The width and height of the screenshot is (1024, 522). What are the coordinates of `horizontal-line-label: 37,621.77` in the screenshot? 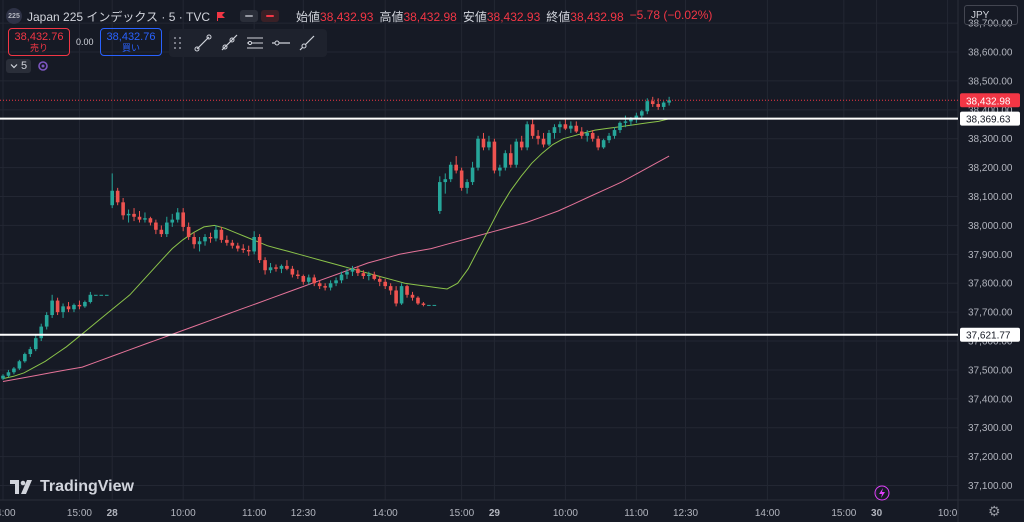 It's located at (988, 336).